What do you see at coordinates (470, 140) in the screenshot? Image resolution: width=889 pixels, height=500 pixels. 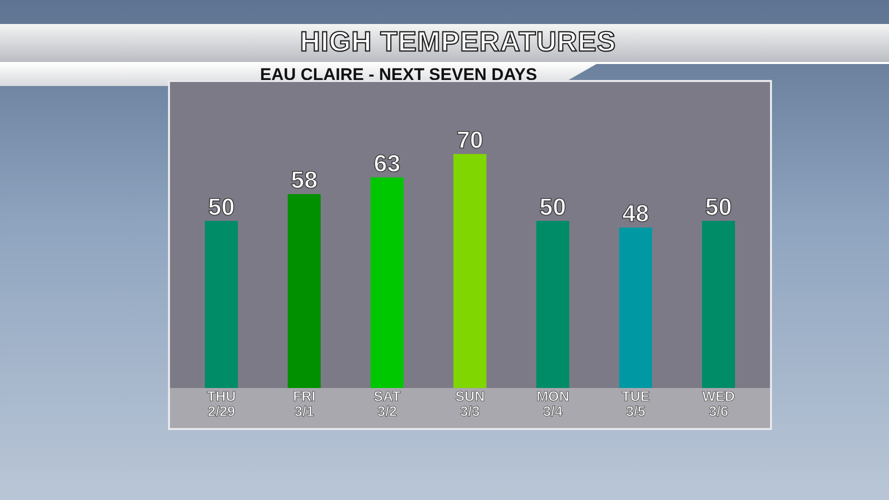 I see `data-label: 70` at bounding box center [470, 140].